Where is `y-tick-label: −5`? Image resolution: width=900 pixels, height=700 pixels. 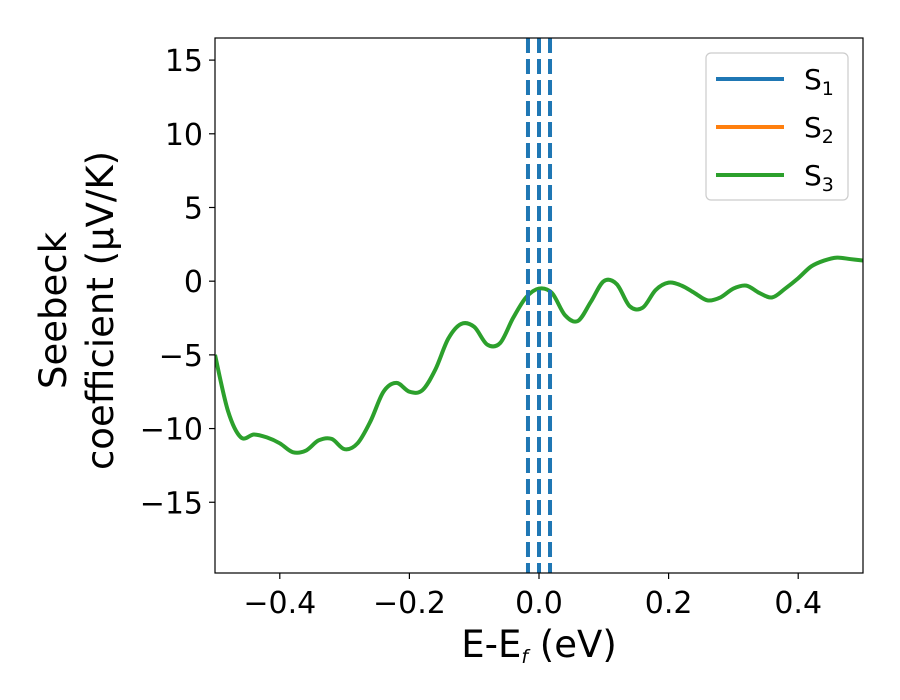 y-tick-label: −5 is located at coordinates (181, 356).